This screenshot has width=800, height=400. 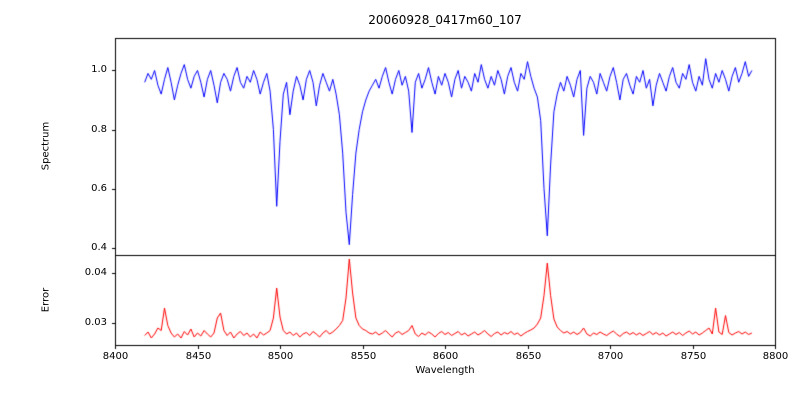 I want to click on spectrum-y-tick-label: 1.0, so click(x=99, y=69).